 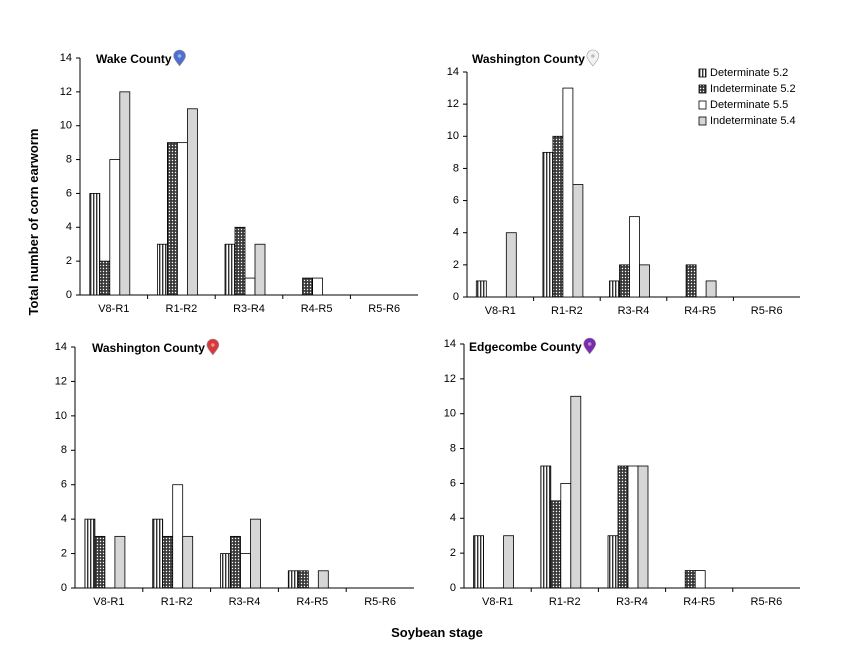 What do you see at coordinates (749, 73) in the screenshot?
I see `legend-label: Determinate 5.2` at bounding box center [749, 73].